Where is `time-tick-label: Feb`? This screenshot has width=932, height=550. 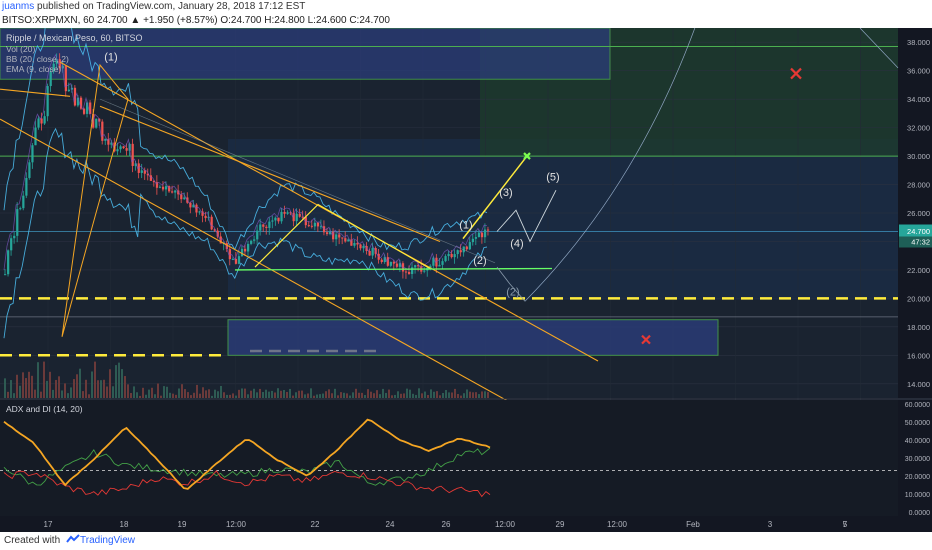
time-tick-label: Feb is located at coordinates (693, 524).